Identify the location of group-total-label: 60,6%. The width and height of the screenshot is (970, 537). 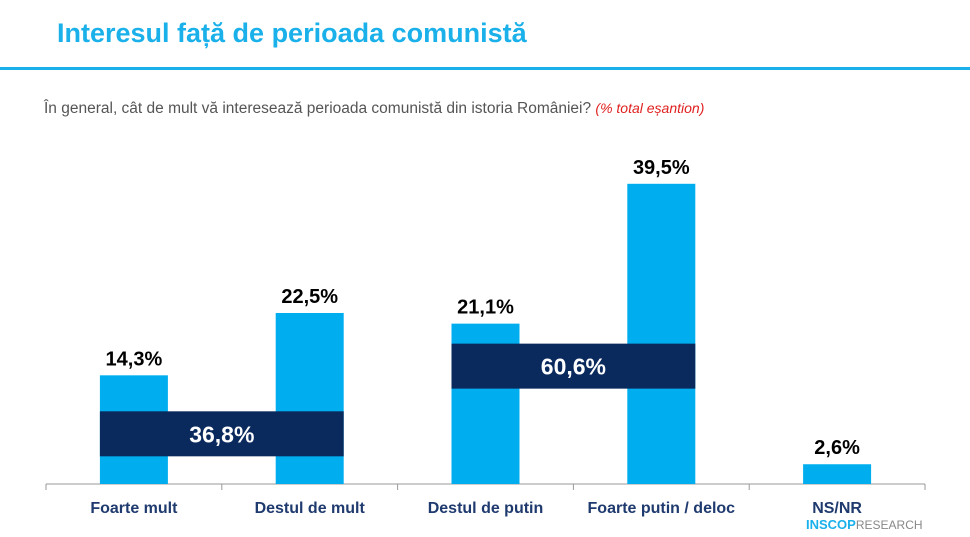
(573, 367).